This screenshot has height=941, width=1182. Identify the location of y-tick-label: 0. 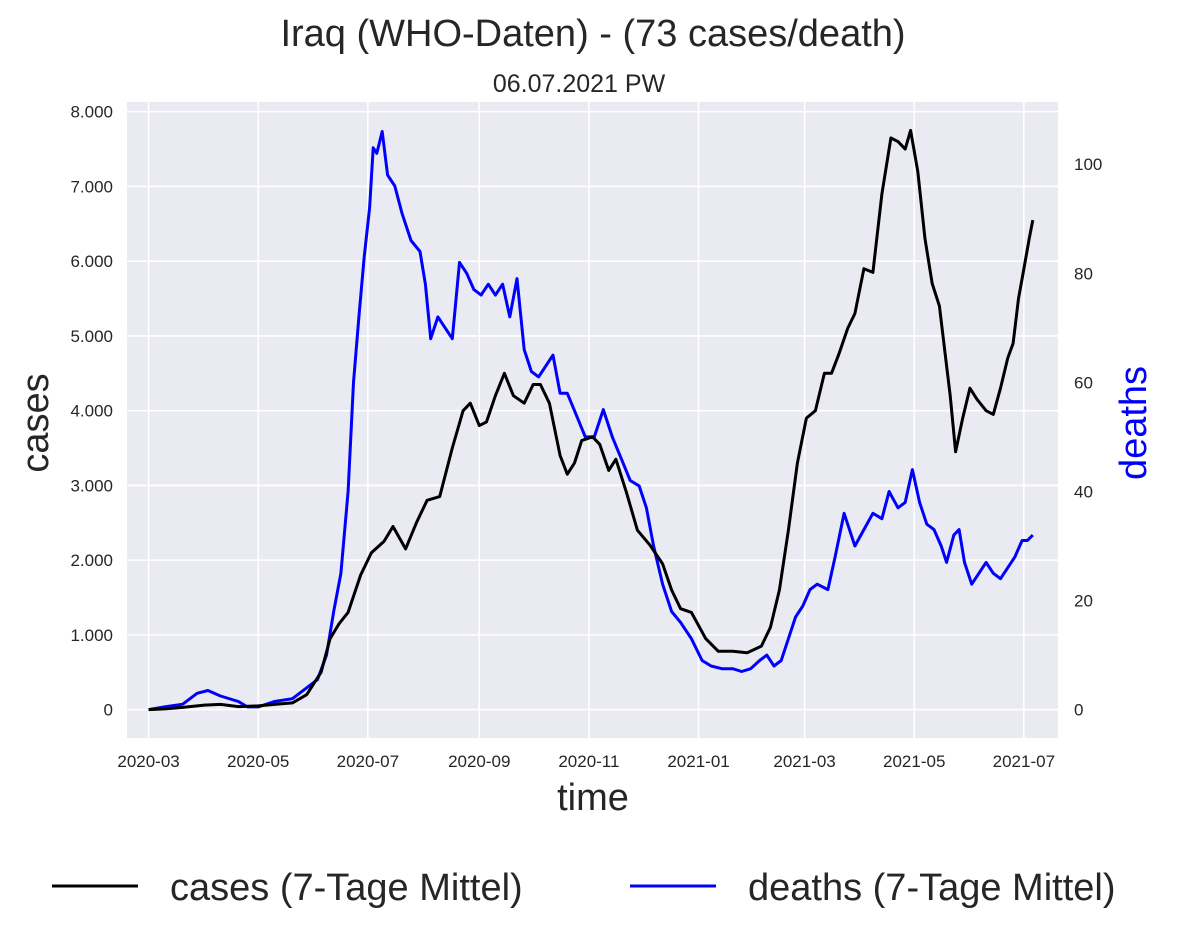
(108, 710).